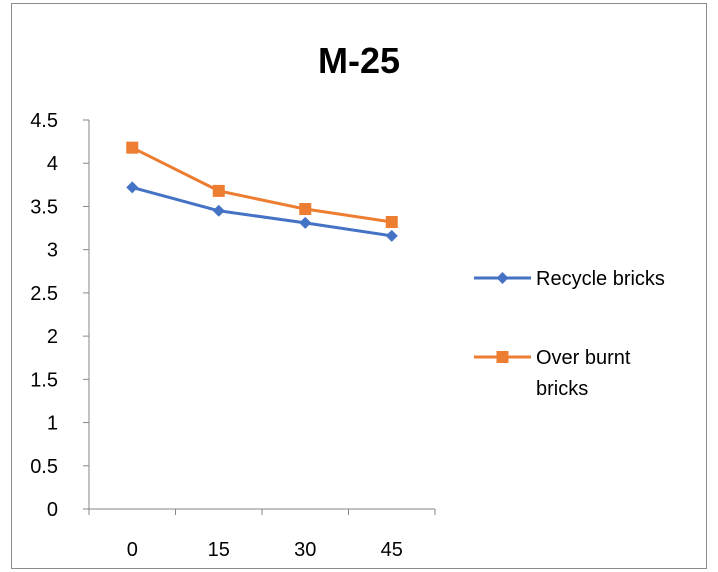 The height and width of the screenshot is (572, 718). What do you see at coordinates (52, 510) in the screenshot?
I see `y-tick-label: 0` at bounding box center [52, 510].